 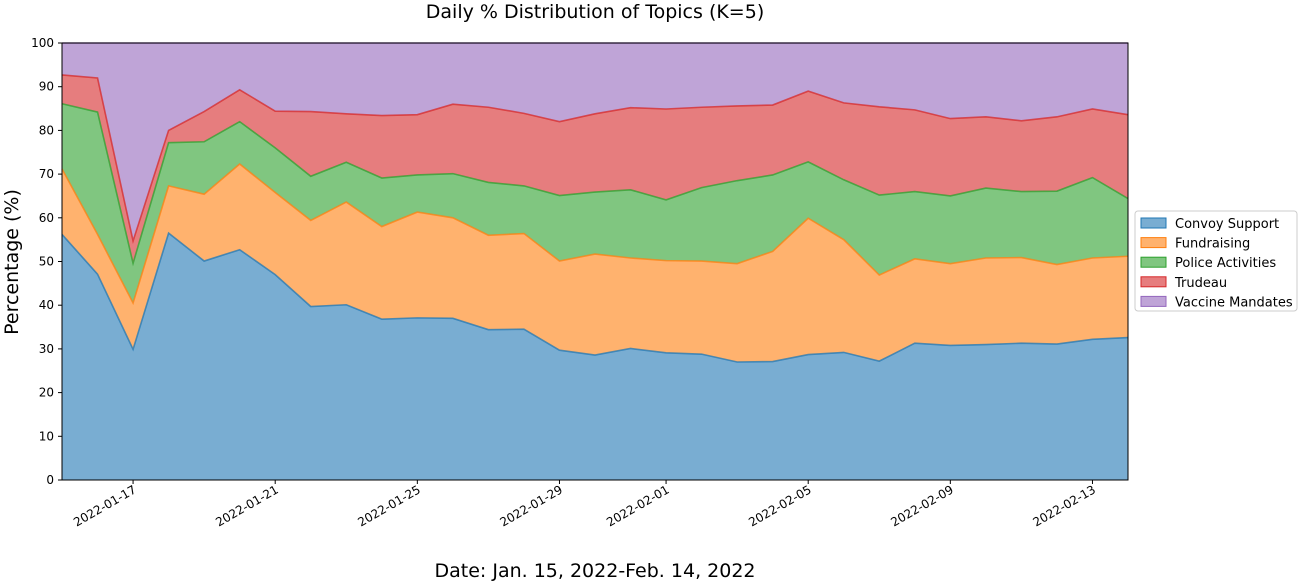 I want to click on legend-label-trudeau: Trudeau, so click(x=1200, y=283).